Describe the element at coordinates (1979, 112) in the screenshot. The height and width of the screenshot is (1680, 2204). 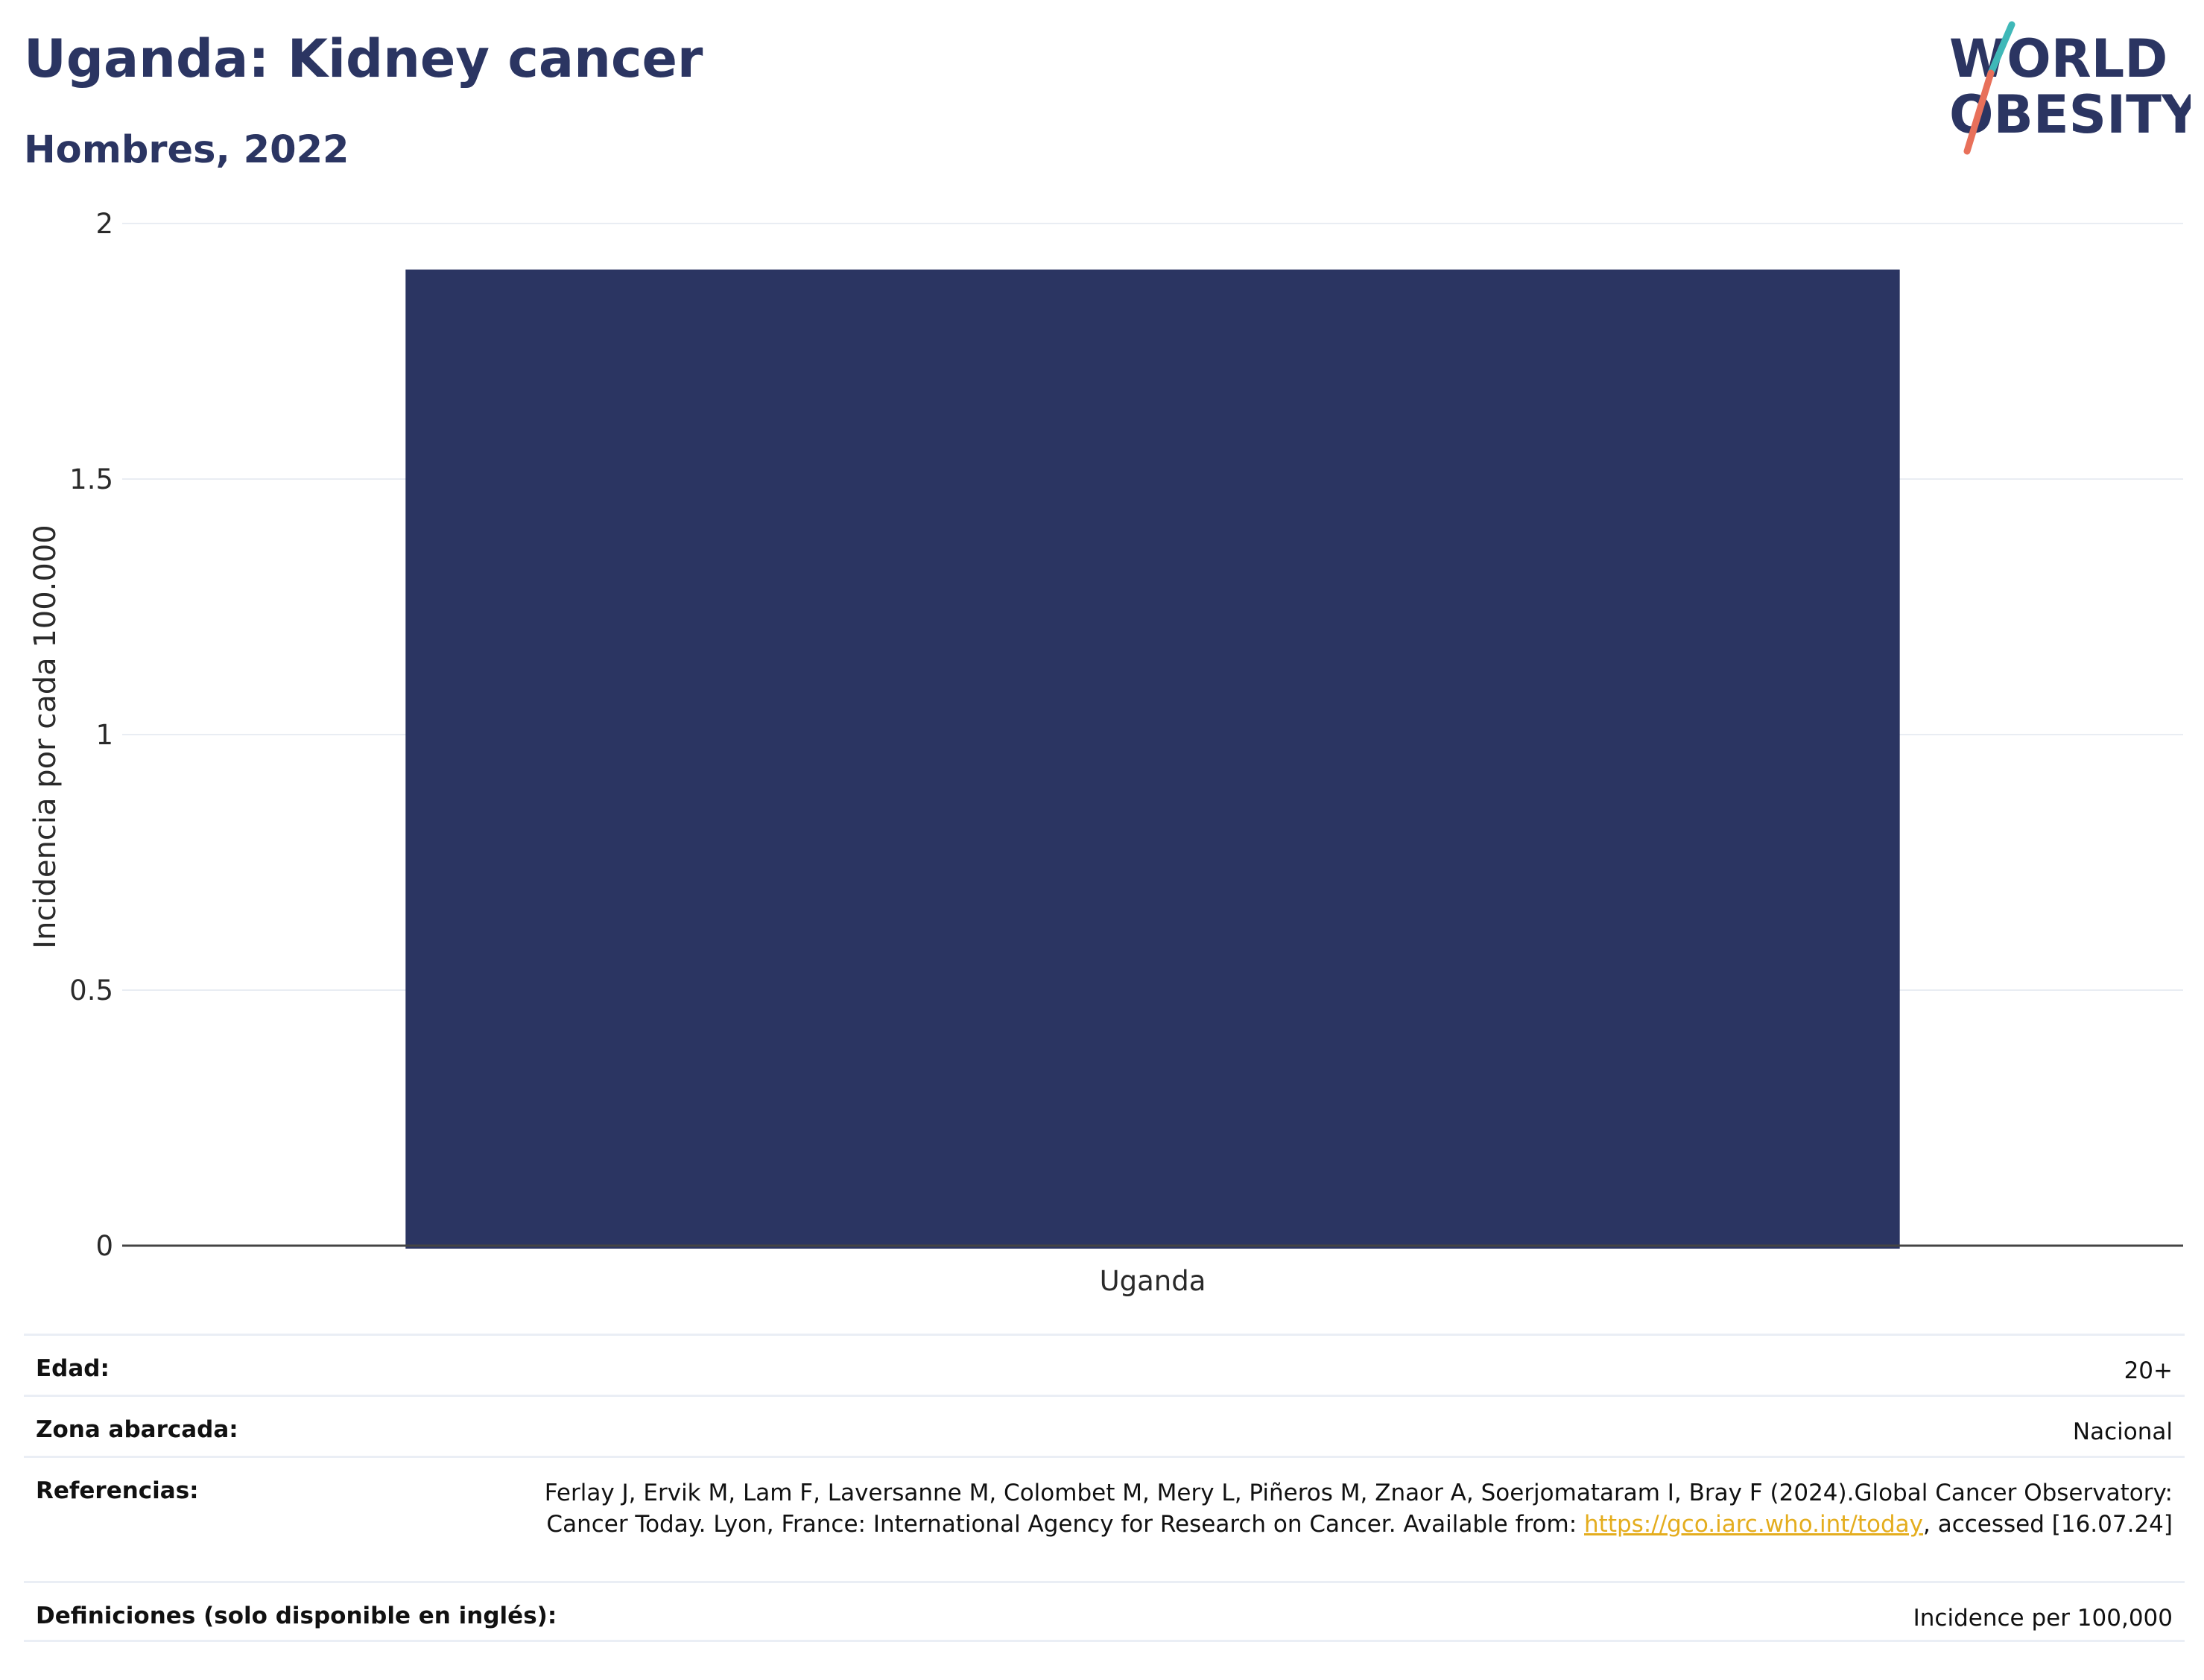
I see `logo-coral-slash` at that location.